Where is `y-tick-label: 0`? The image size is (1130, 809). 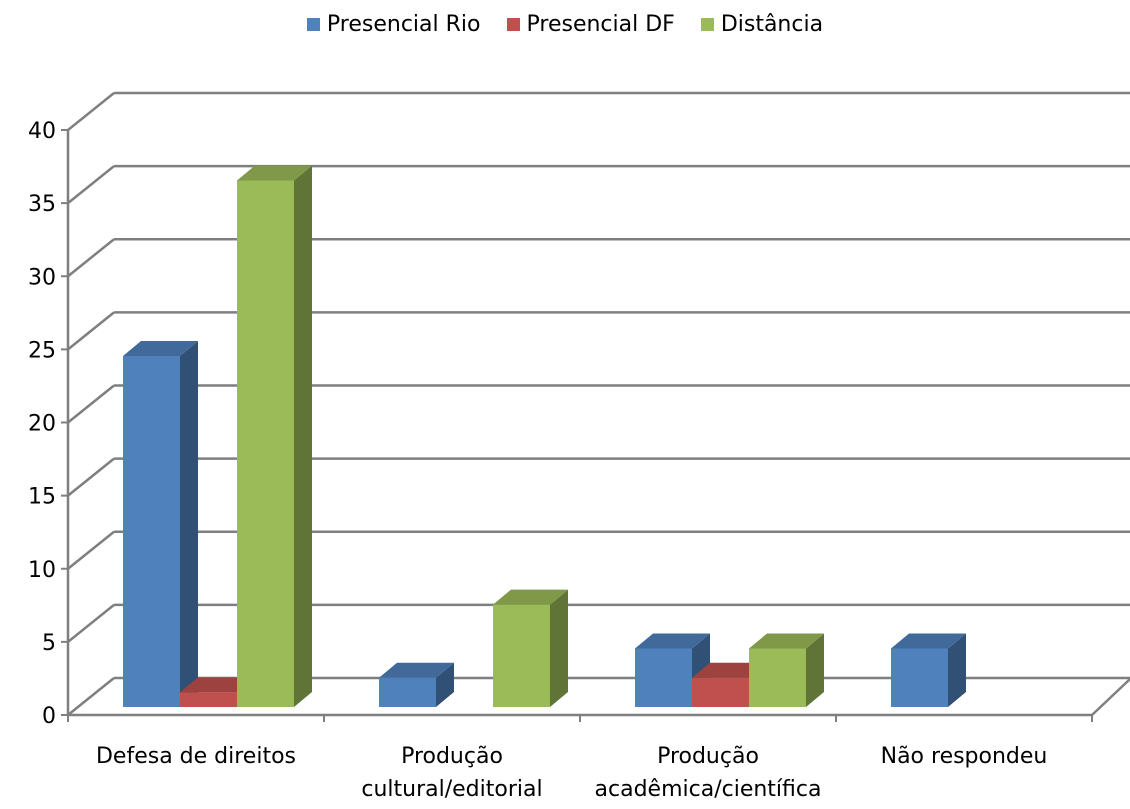
y-tick-label: 0 is located at coordinates (49, 716).